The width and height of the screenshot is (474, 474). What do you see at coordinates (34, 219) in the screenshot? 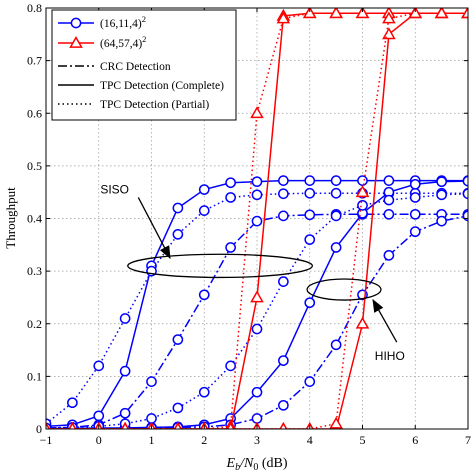
I see `y-tick-label: 0.4` at bounding box center [34, 219].